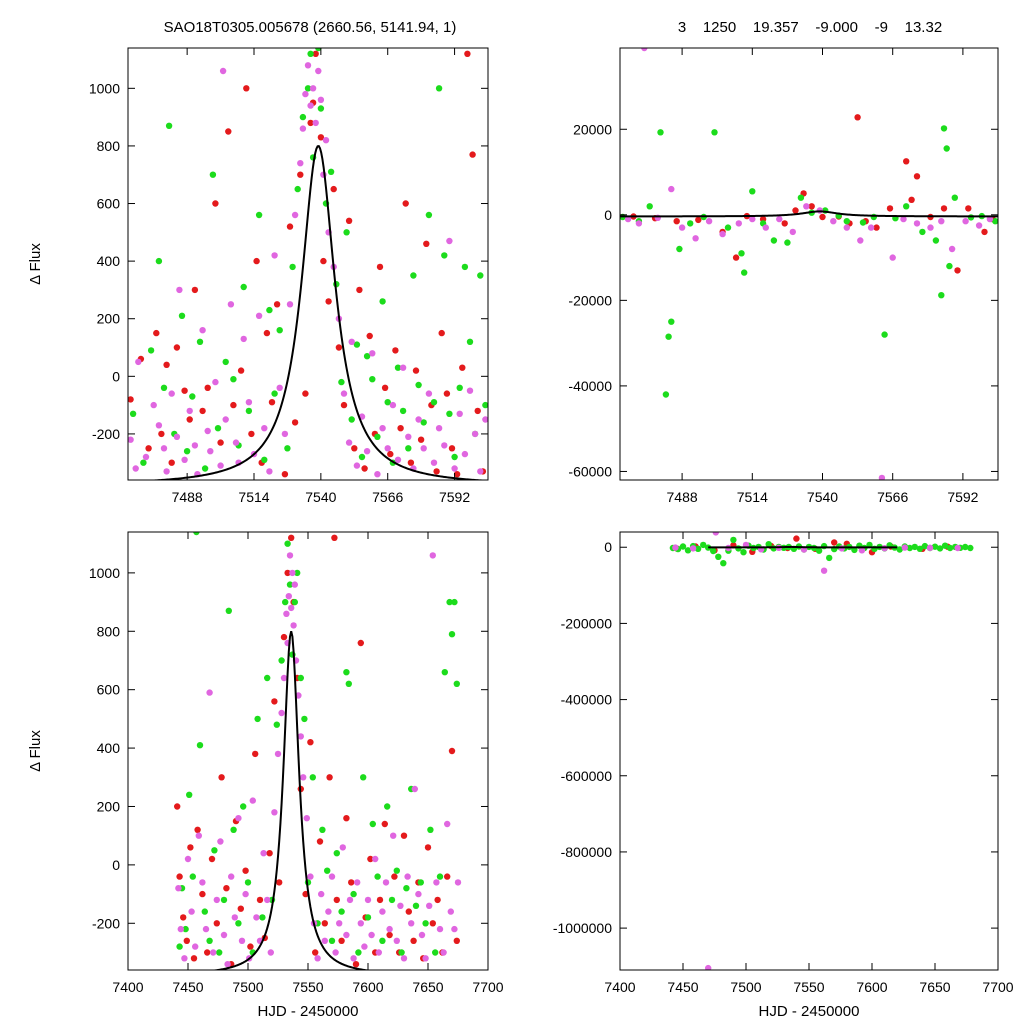 Image resolution: width=1024 pixels, height=1024 pixels. What do you see at coordinates (109, 146) in the screenshot?
I see `y-tick-label: 800` at bounding box center [109, 146].